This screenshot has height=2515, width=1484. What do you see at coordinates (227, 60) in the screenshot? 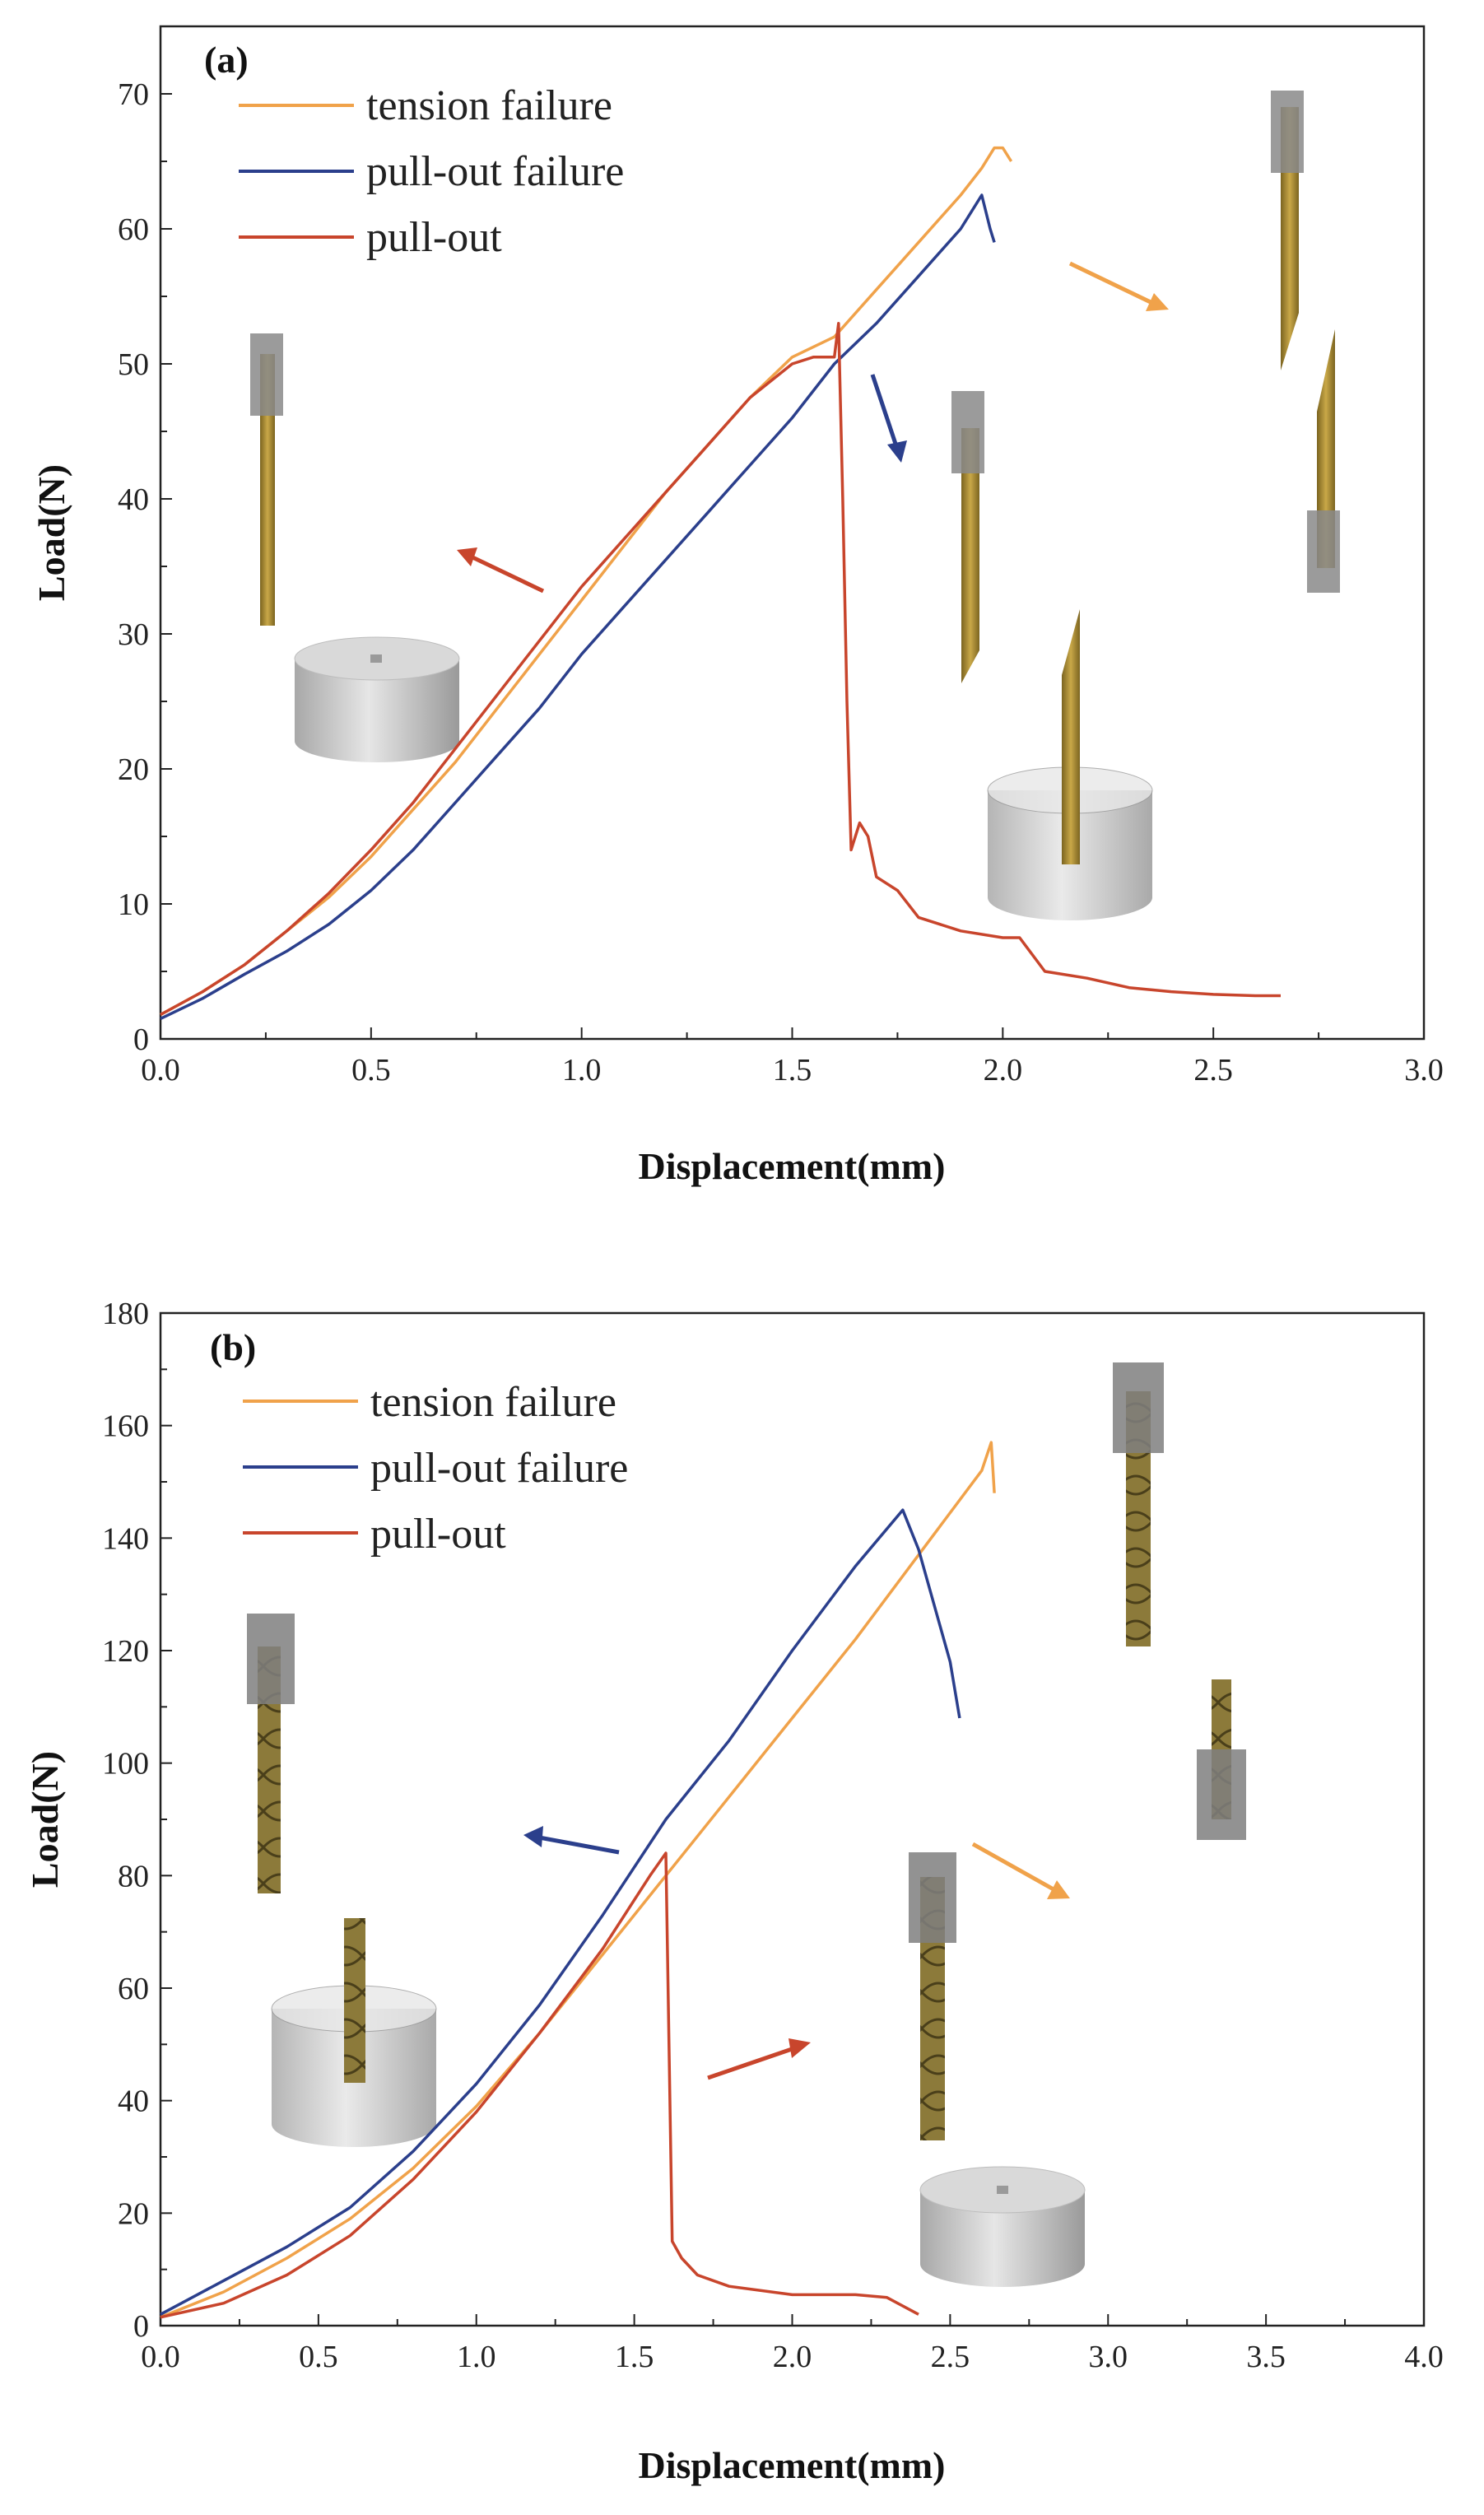
I see `panel-label-a: (a)` at bounding box center [227, 60].